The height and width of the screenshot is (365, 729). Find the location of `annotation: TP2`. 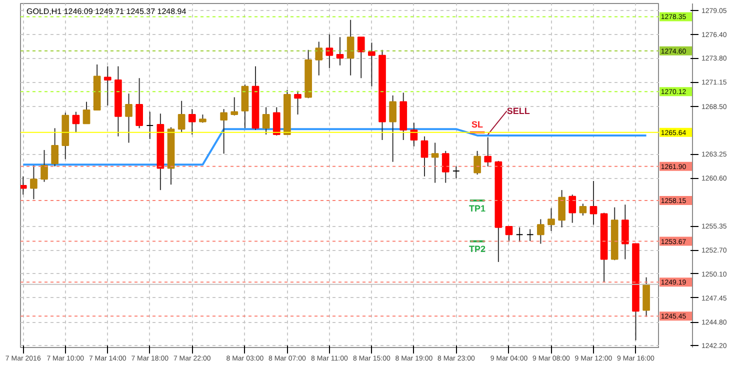

annotation: TP2 is located at coordinates (477, 249).